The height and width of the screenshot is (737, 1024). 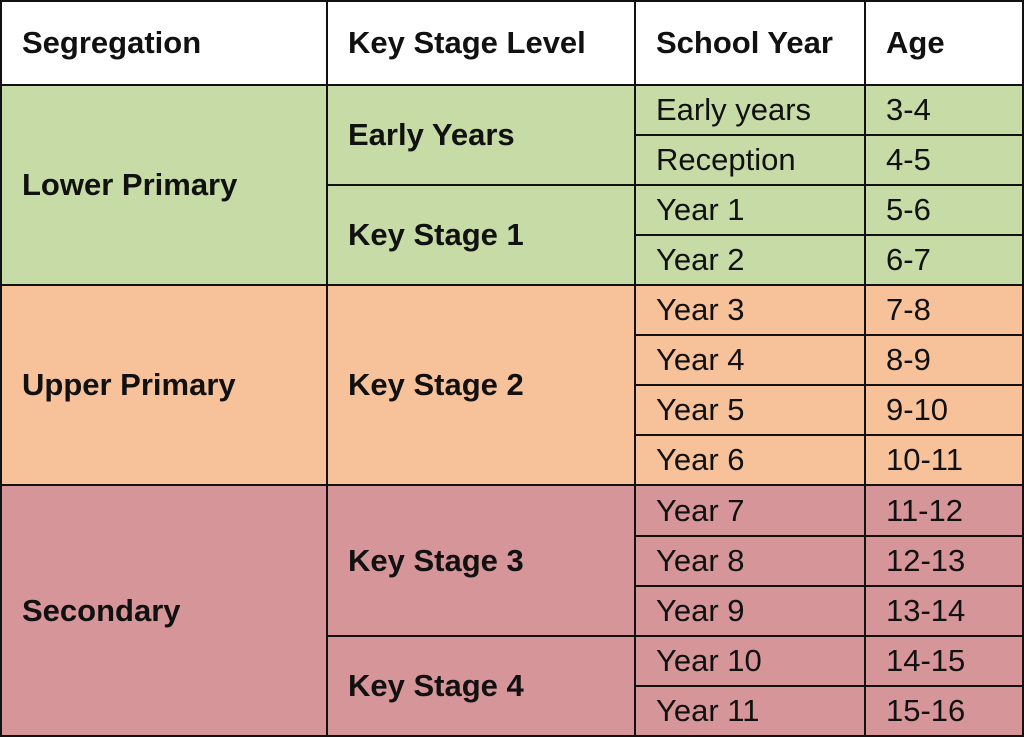 I want to click on school-year-cell: Year 5, so click(x=750, y=410).